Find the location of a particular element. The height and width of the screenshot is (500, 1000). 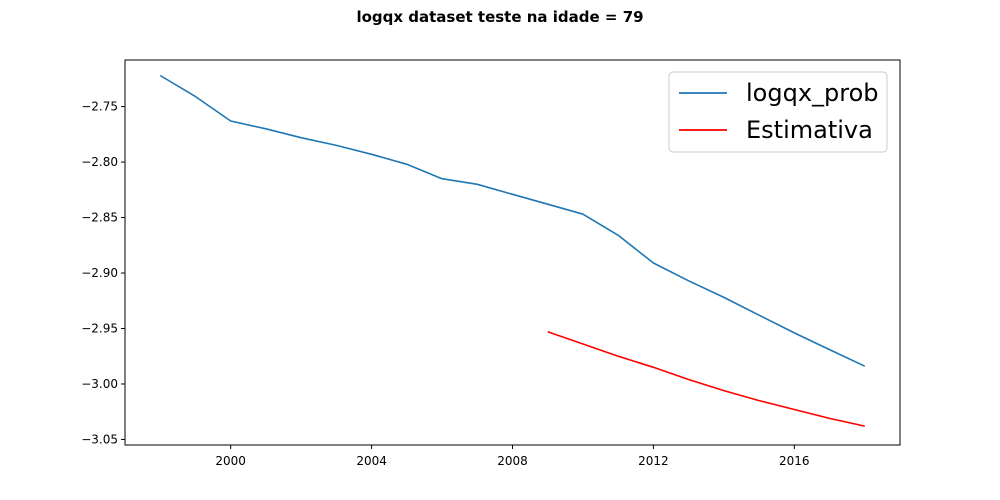

legend-box is located at coordinates (778, 112).